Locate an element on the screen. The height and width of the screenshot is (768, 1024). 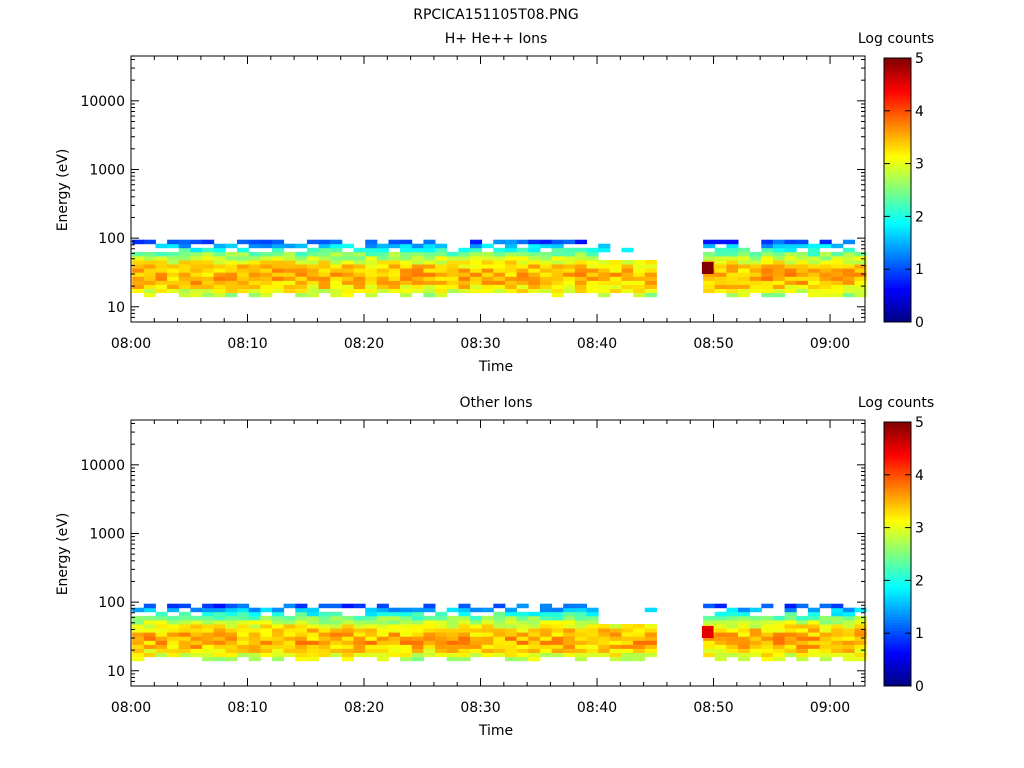
colorbar-tick-label: 3 is located at coordinates (919, 529).